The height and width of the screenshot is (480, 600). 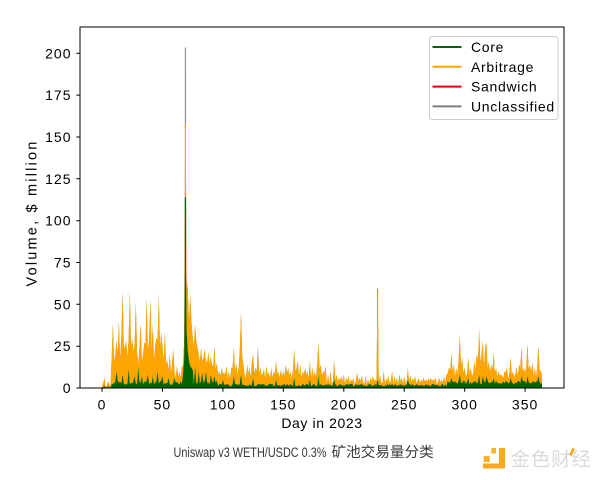 I want to click on svg-text: 175, so click(x=58, y=95).